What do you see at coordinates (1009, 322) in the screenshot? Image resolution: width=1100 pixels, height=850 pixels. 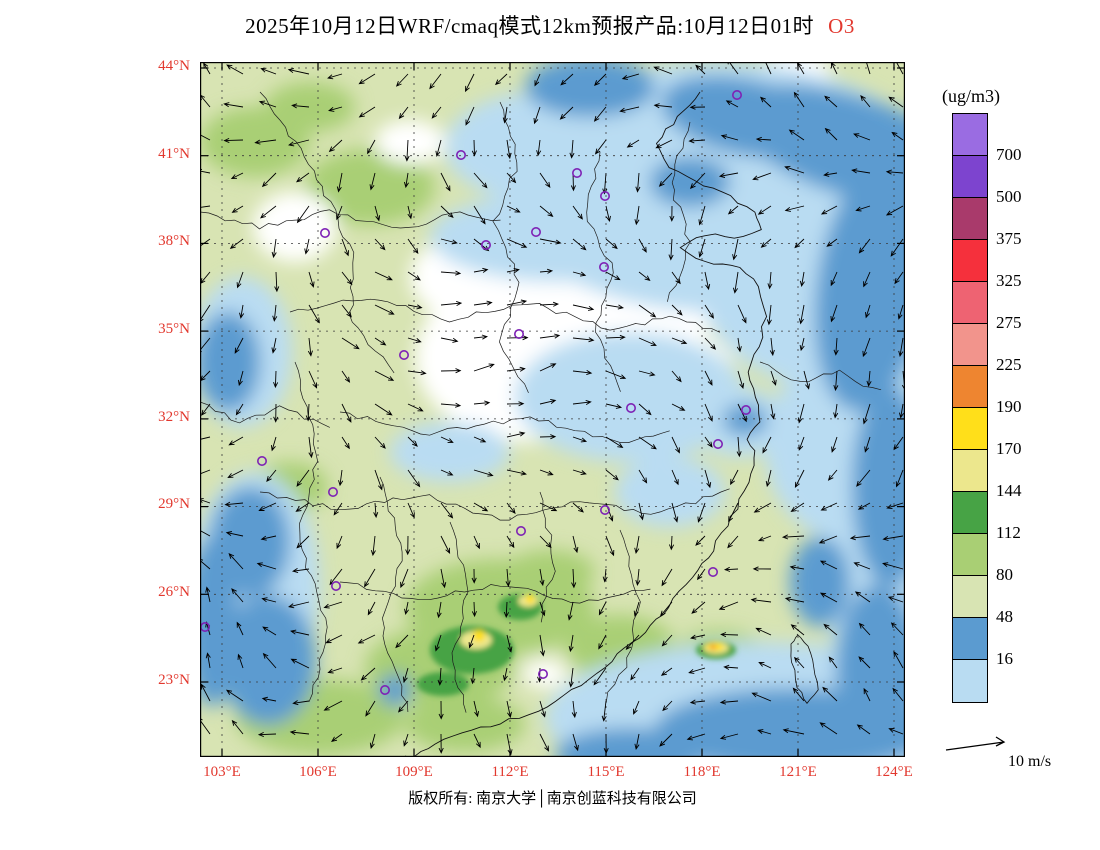 I see `colorbar-level-label: 275` at bounding box center [1009, 322].